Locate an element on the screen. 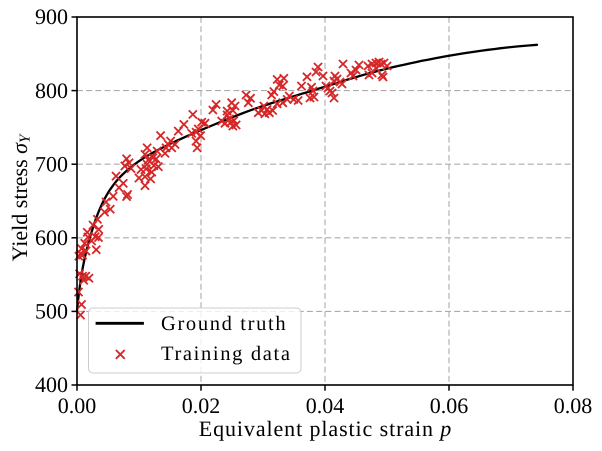 Image resolution: width=602 pixels, height=451 pixels. svg-text: 0.08 is located at coordinates (573, 405).